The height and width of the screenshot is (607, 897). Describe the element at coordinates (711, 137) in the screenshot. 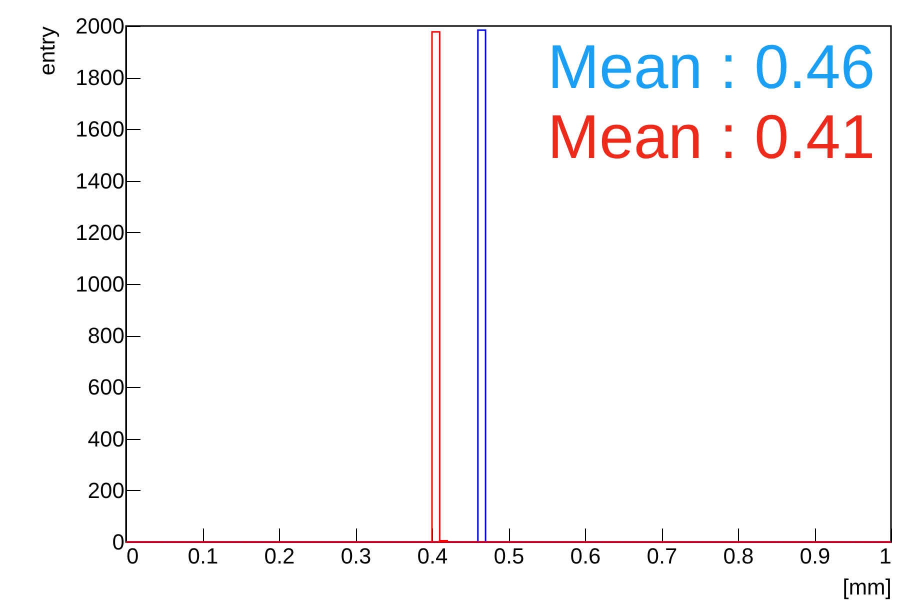

I see `annotation: Mean : 0.41` at that location.